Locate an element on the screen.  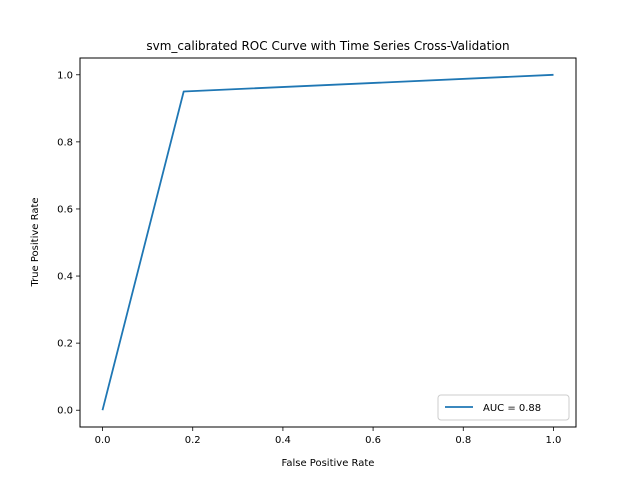
x-axis-ticks: 0.0 0.2 0.4 0.6 0.8 1.0 is located at coordinates (328, 436).